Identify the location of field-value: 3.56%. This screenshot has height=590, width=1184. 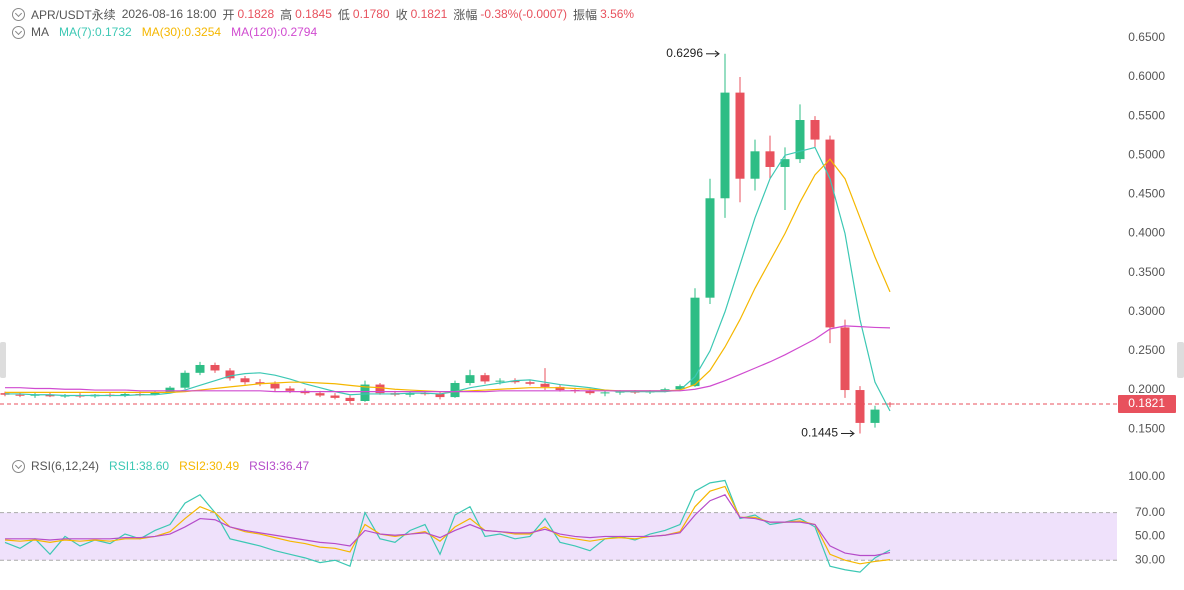
(617, 14).